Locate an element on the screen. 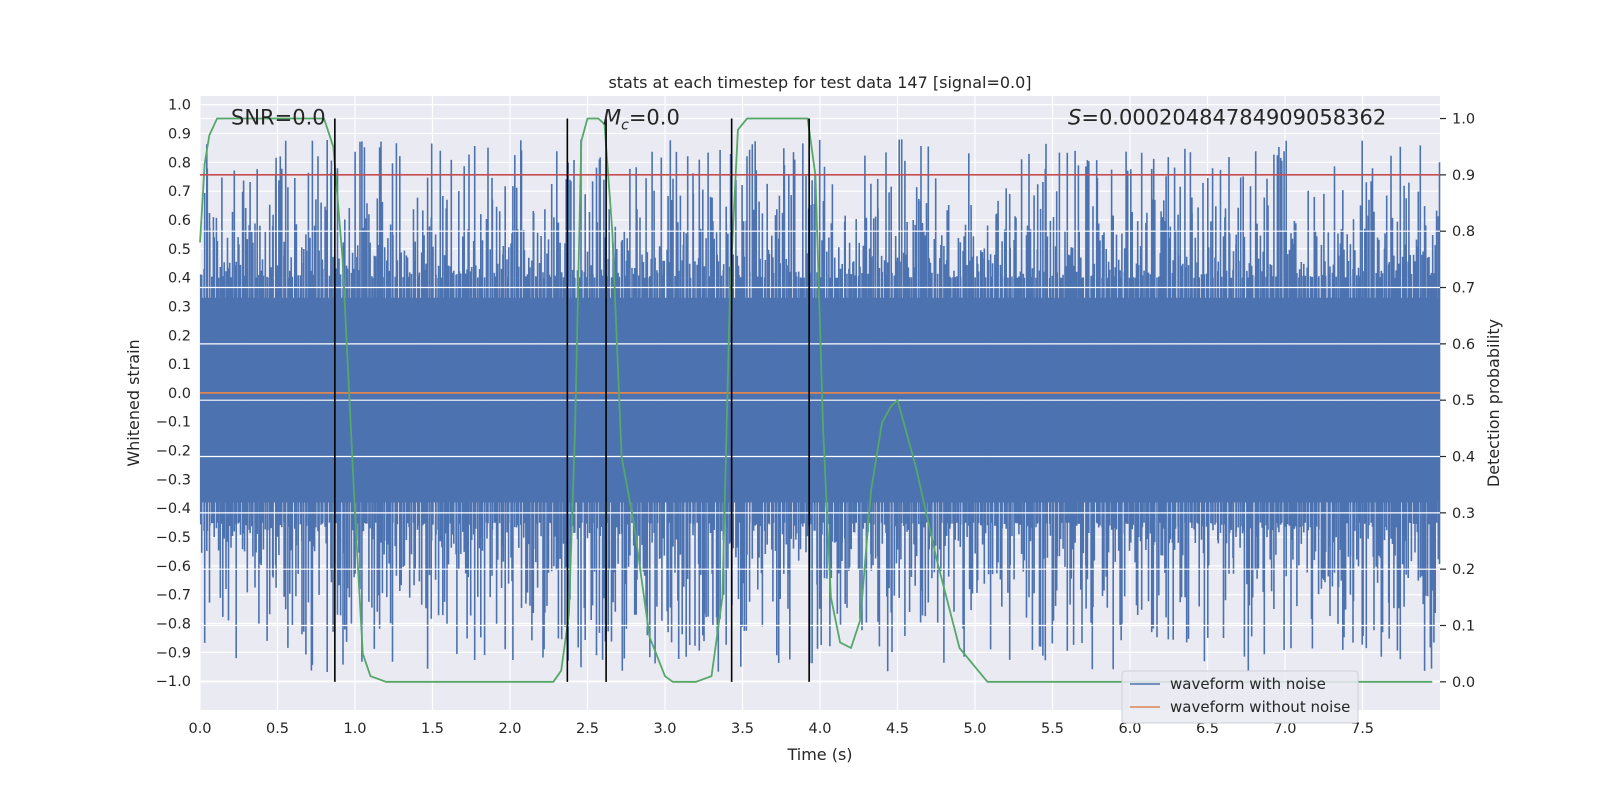 Image resolution: width=1600 pixels, height=800 pixels. x-tick-label: 3.5 is located at coordinates (742, 729).